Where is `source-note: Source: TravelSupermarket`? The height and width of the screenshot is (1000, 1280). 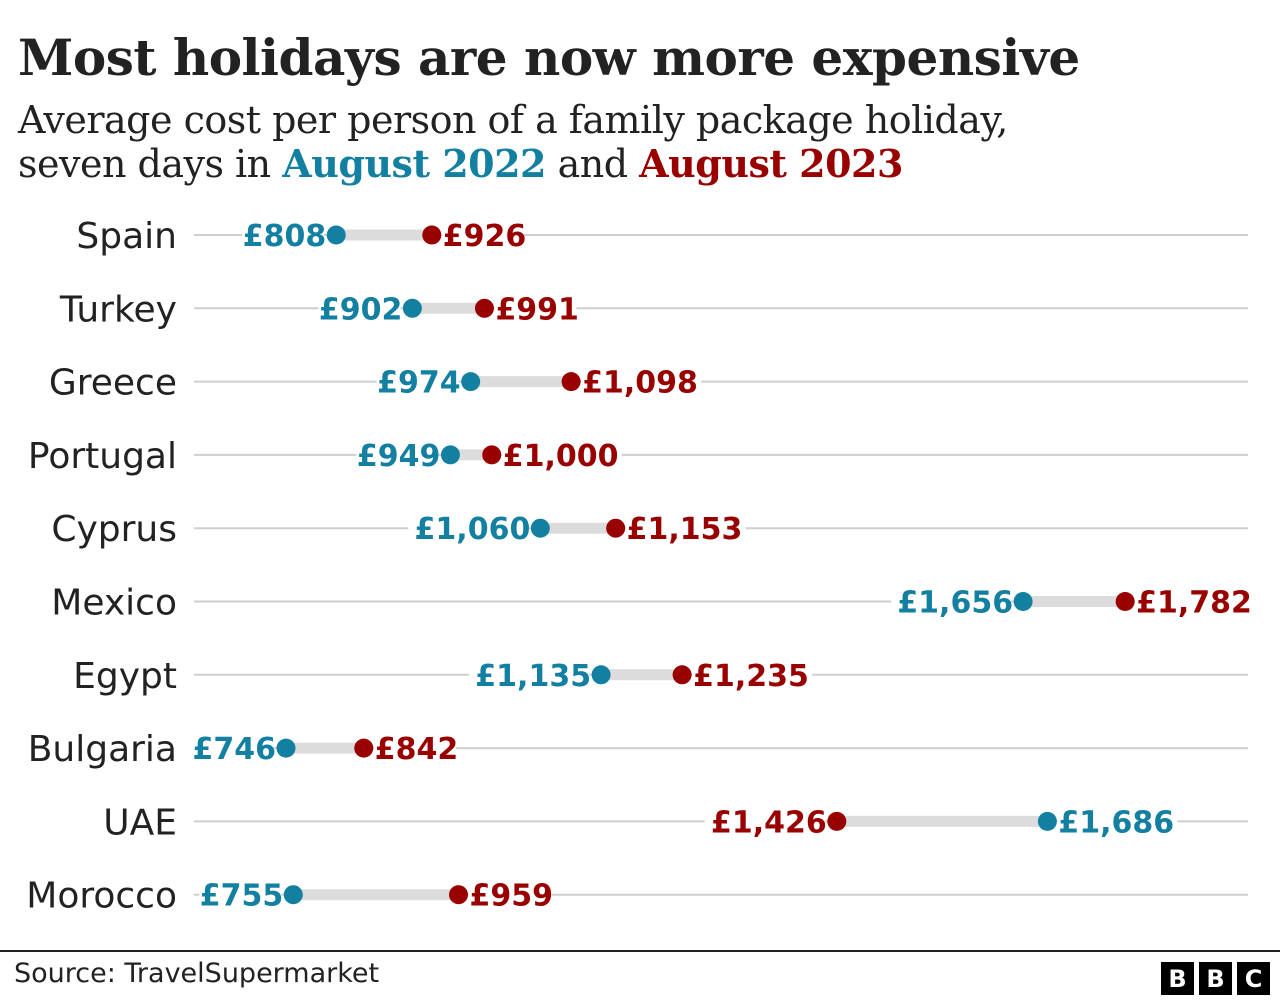
source-note: Source: TravelSupermarket is located at coordinates (197, 973).